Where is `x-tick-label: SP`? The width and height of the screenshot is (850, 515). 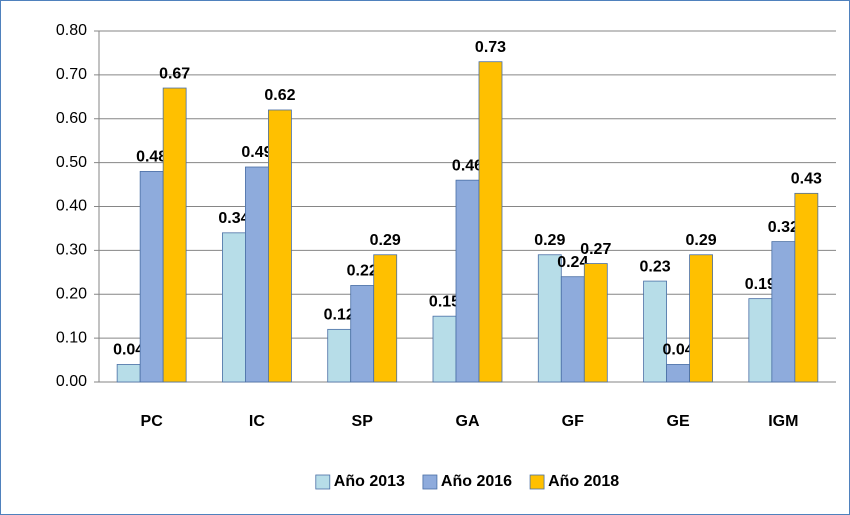 x-tick-label: SP is located at coordinates (363, 421).